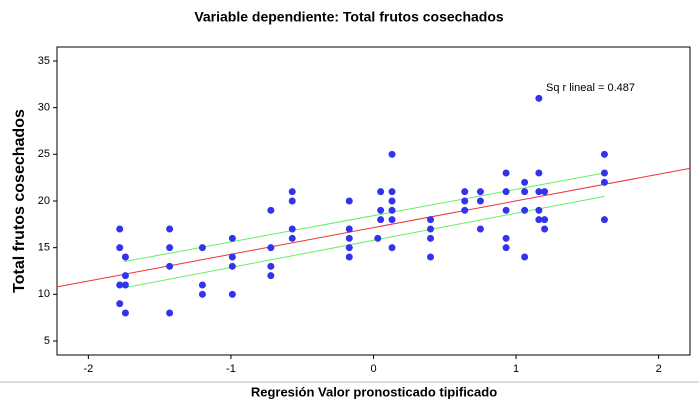  Describe the element at coordinates (231, 369) in the screenshot. I see `x-tick-label: -1` at that location.